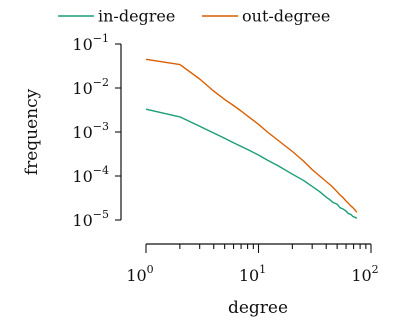 Image resolution: width=398 pixels, height=320 pixels. I want to click on x-tick-label: 10¹, so click(252, 274).